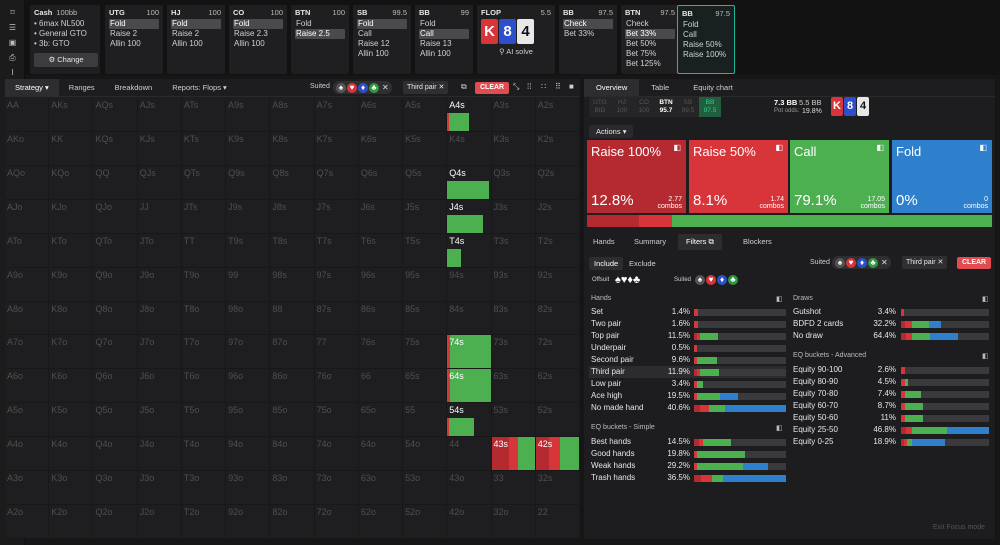  What do you see at coordinates (425, 454) in the screenshot?
I see `hand-cell: 54o` at bounding box center [425, 454].